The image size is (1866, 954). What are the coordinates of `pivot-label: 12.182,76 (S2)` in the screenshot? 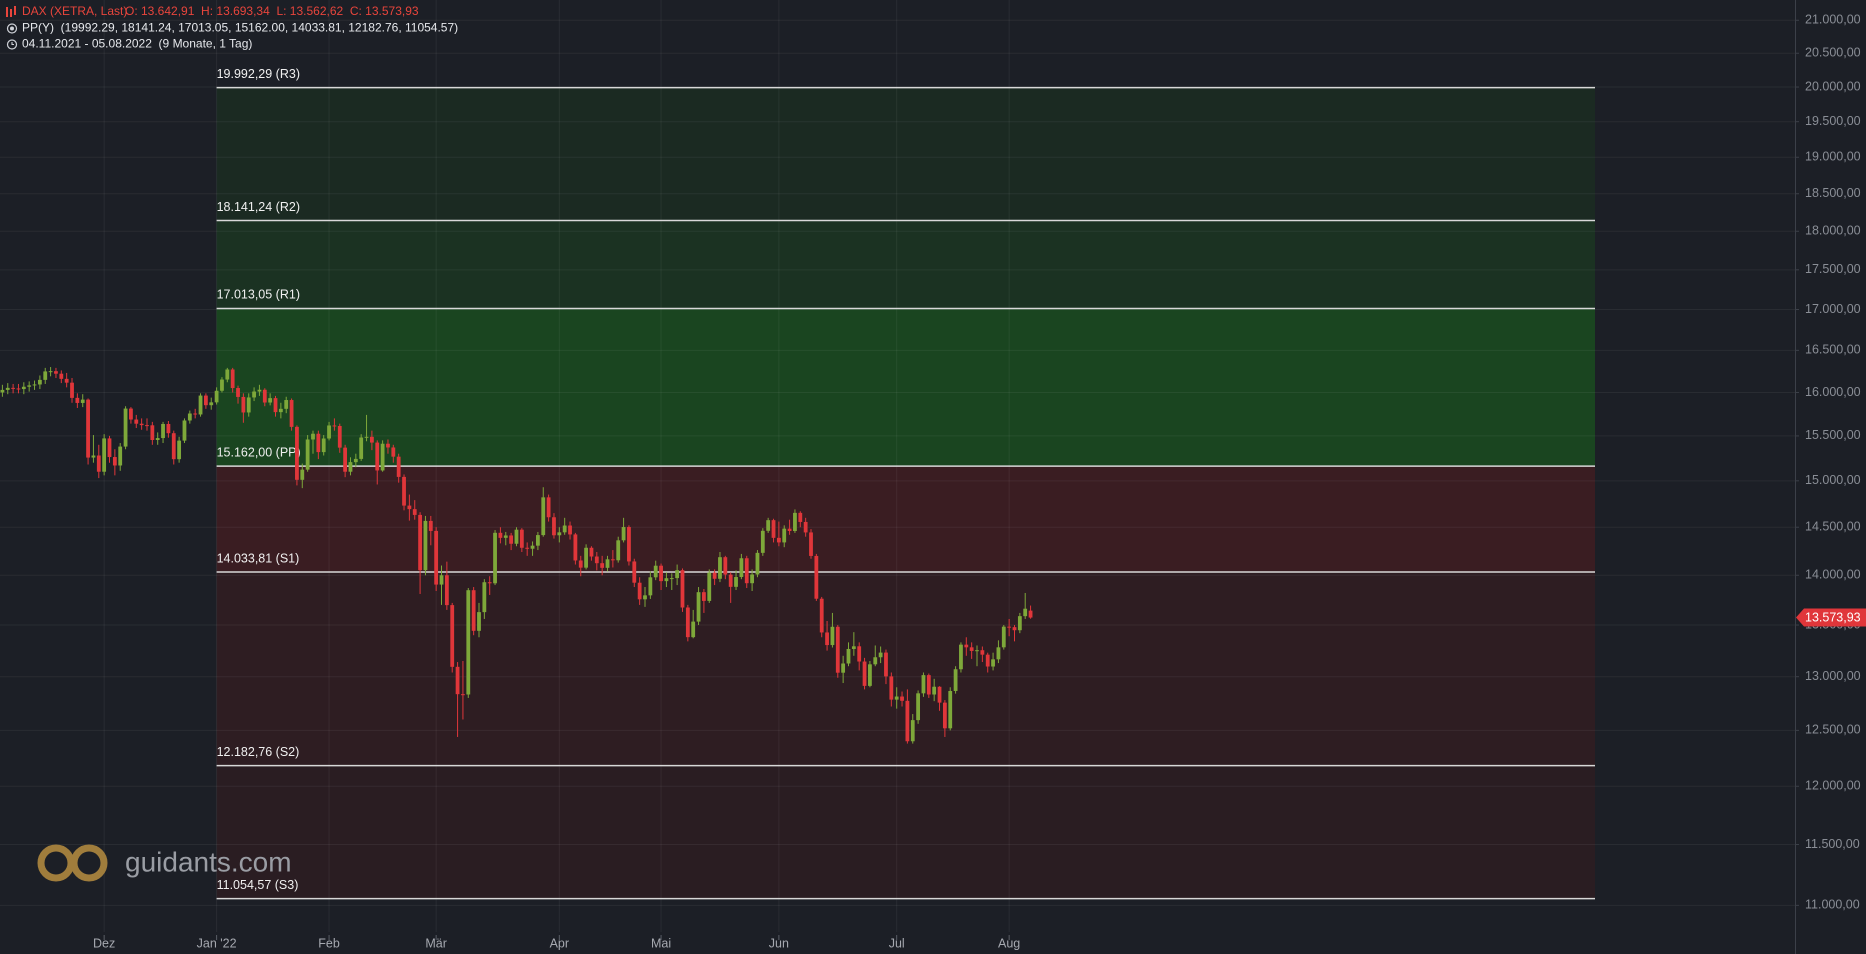 It's located at (258, 752).